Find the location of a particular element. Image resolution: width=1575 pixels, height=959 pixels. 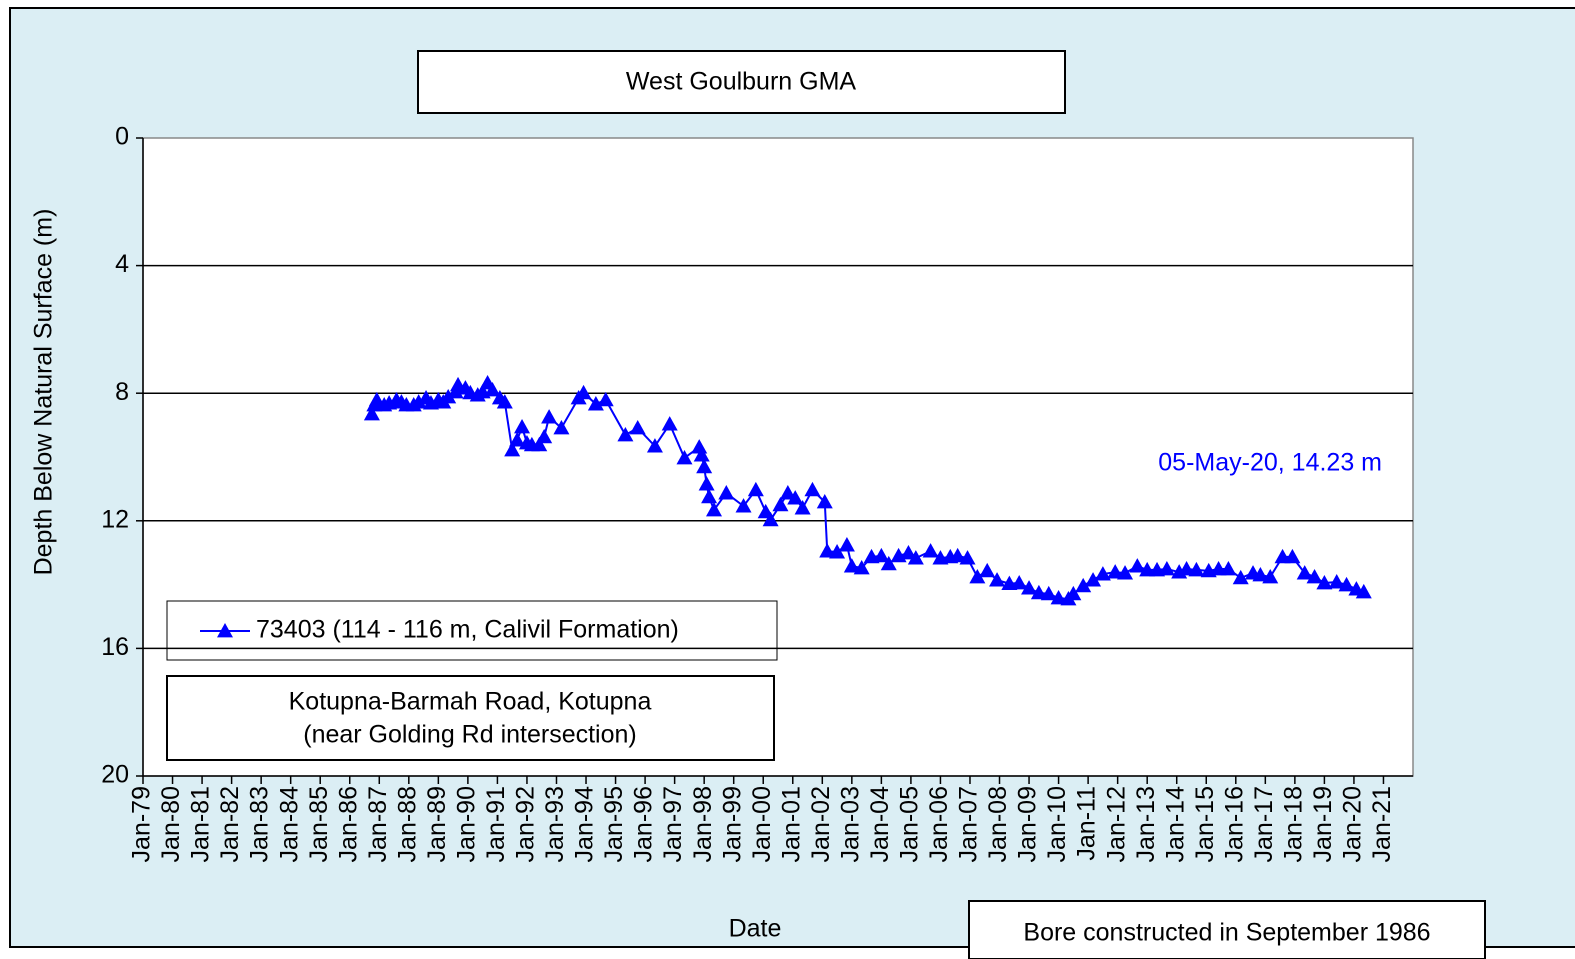

x-tick-label: Jan-08 is located at coordinates (998, 824).